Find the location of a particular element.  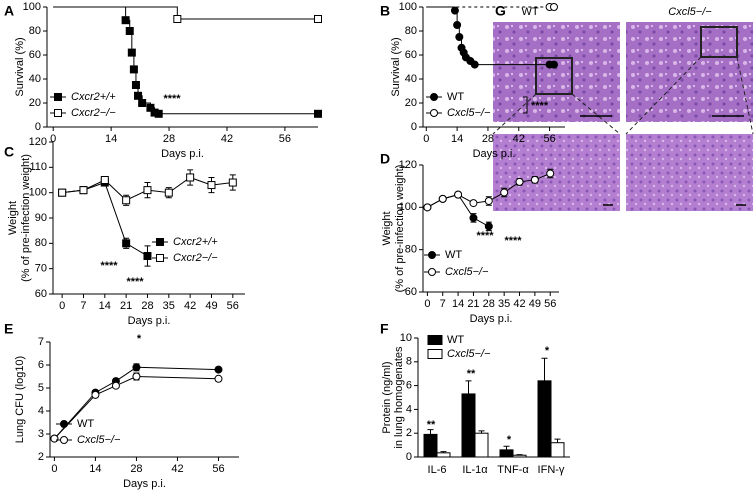

image-label: WT is located at coordinates (529, 12).